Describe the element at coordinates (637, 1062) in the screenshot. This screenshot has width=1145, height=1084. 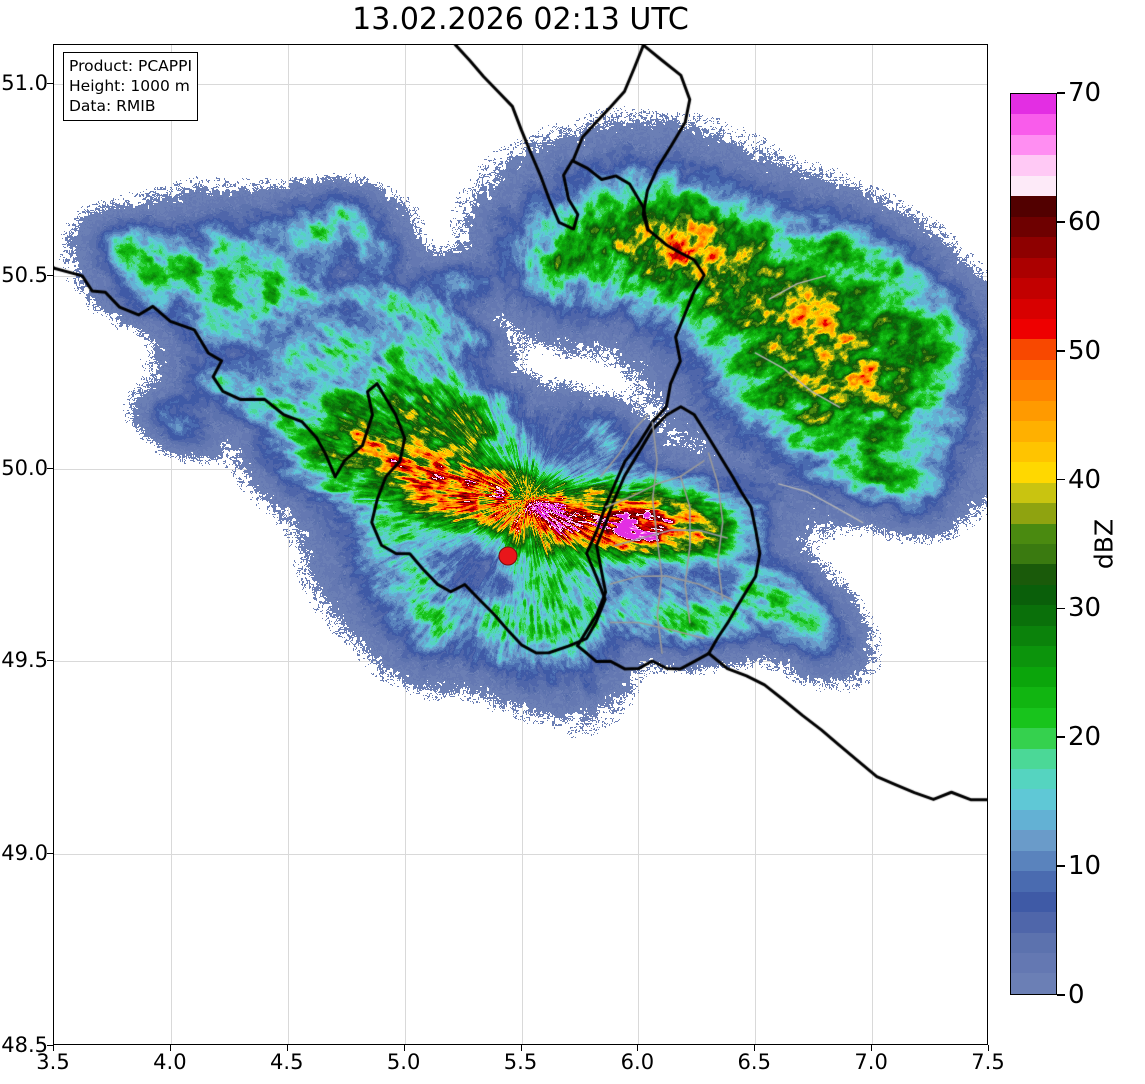
I see `x-axis-tick-label: 6.0` at that location.